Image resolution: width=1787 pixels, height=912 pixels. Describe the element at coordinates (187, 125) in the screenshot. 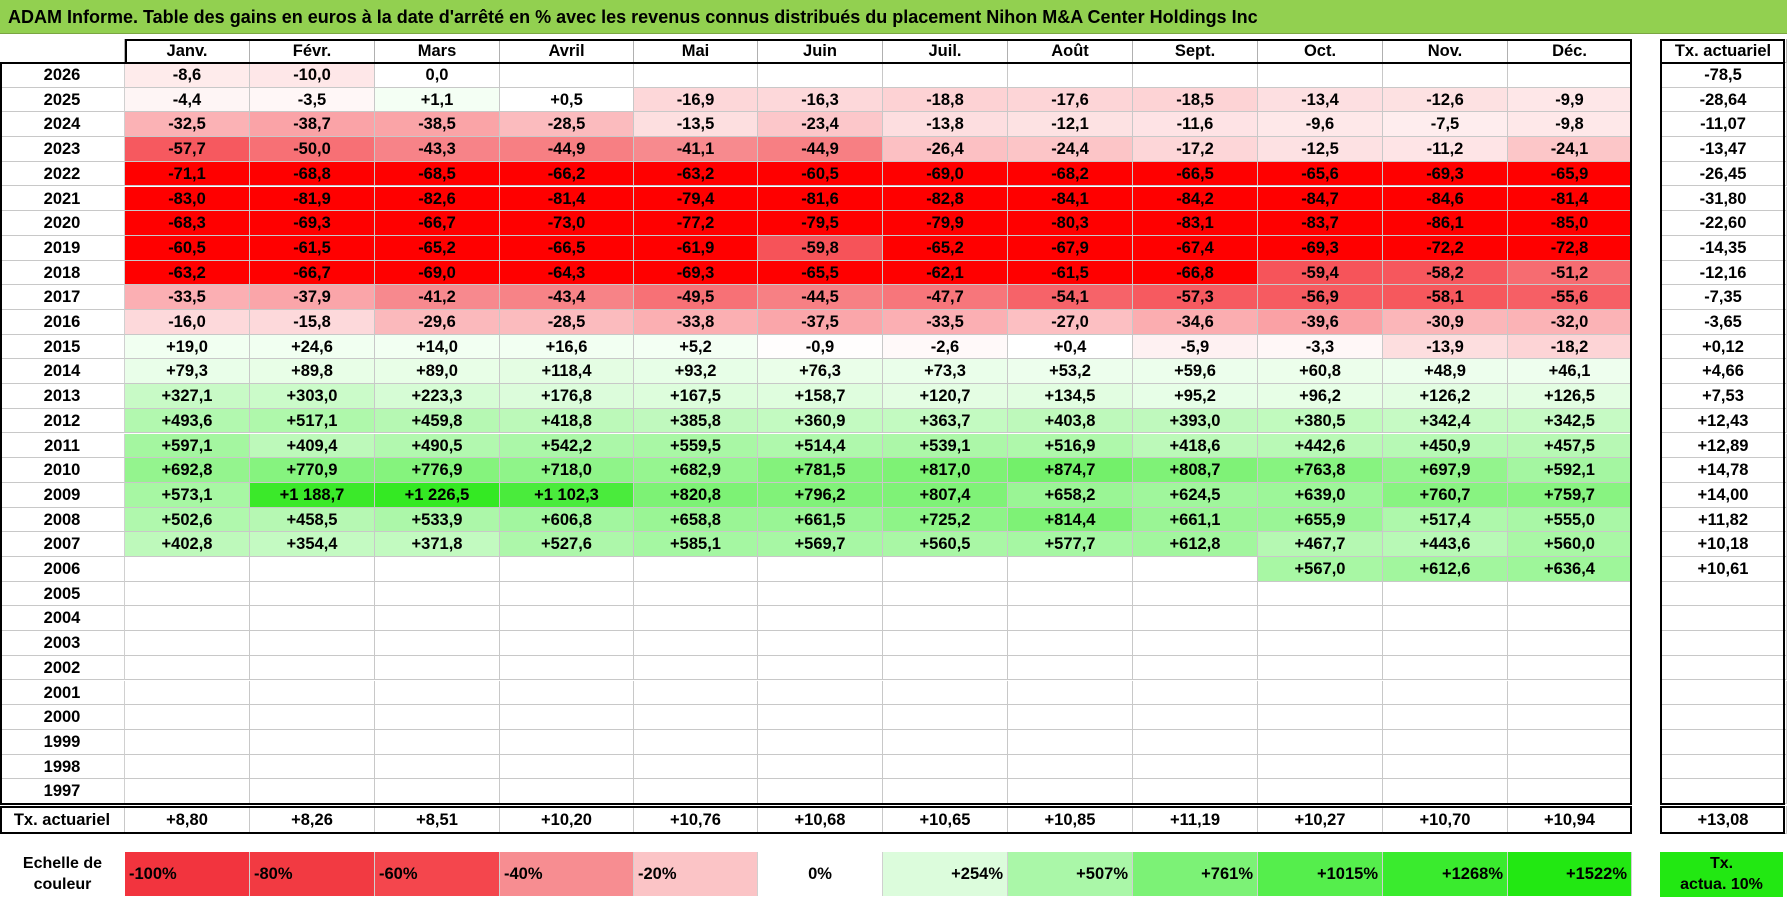

I see `gain-cell: -32,5` at that location.